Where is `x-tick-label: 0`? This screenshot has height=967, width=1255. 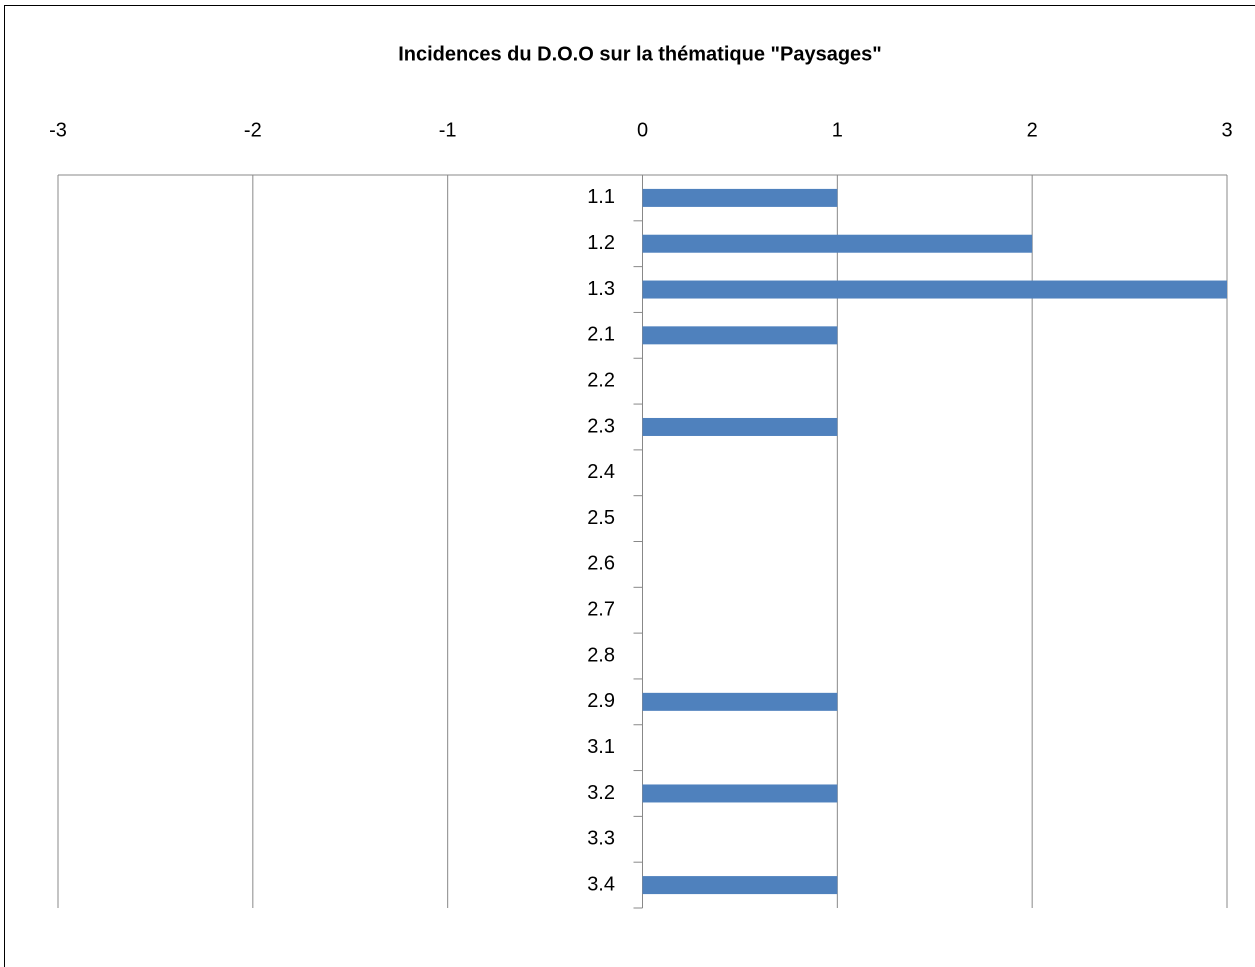
x-tick-label: 0 is located at coordinates (642, 130).